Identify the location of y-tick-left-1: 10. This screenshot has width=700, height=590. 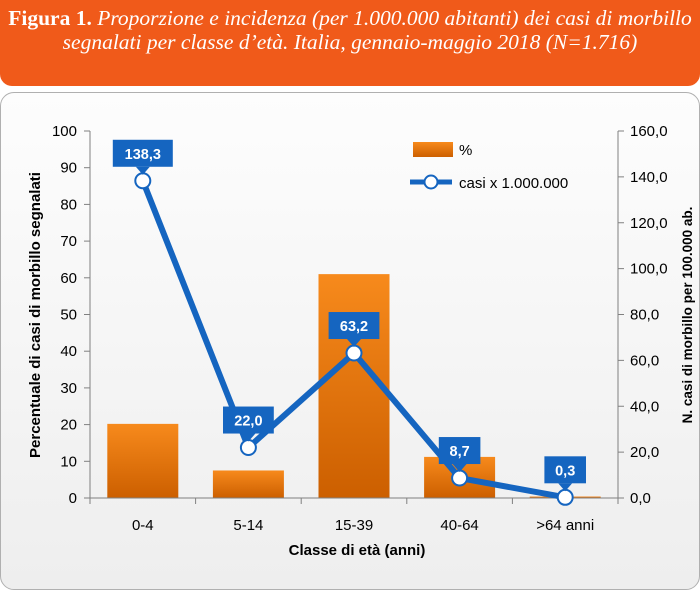
(68, 461).